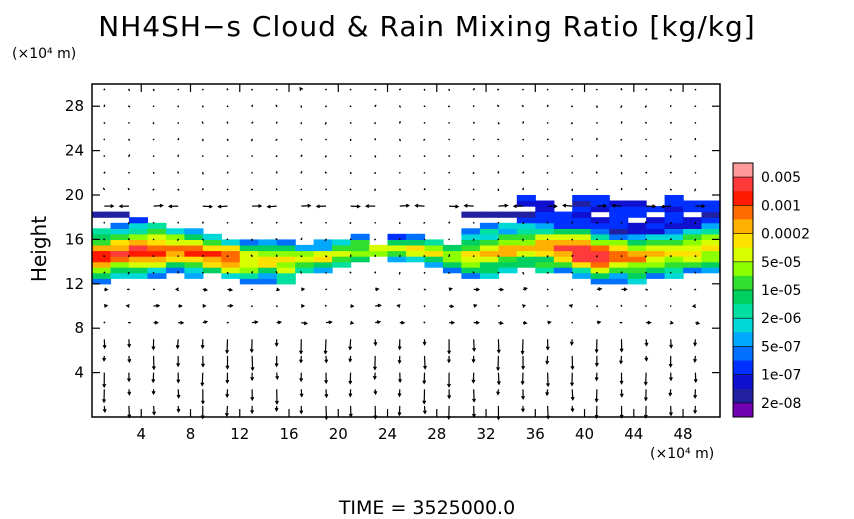  What do you see at coordinates (74, 195) in the screenshot?
I see `y-tick-label: 20` at bounding box center [74, 195].